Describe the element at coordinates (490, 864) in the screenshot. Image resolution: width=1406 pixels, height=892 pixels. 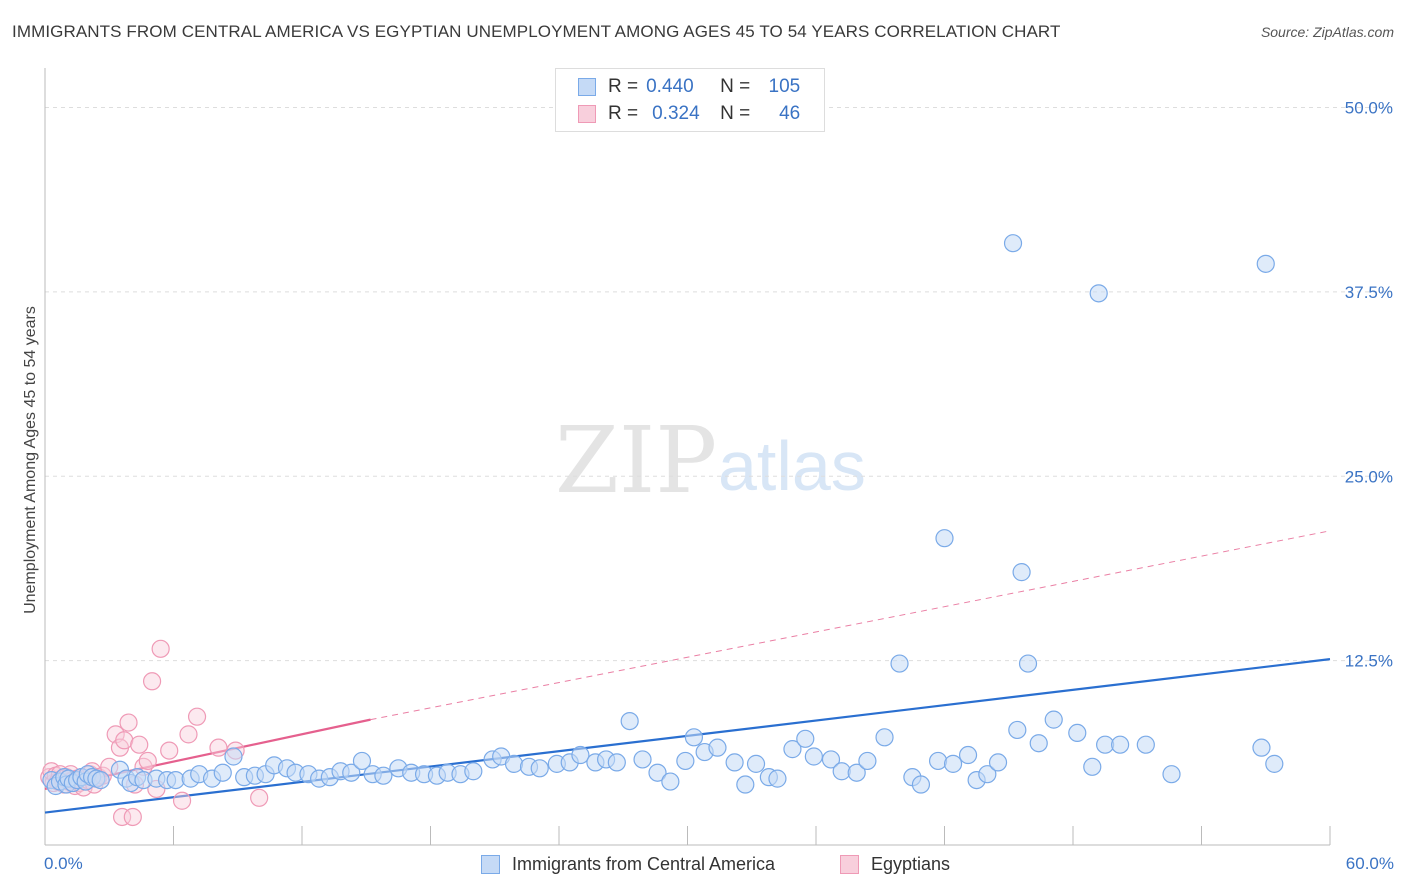
I see `bottom-legend-swatch-blue` at that location.